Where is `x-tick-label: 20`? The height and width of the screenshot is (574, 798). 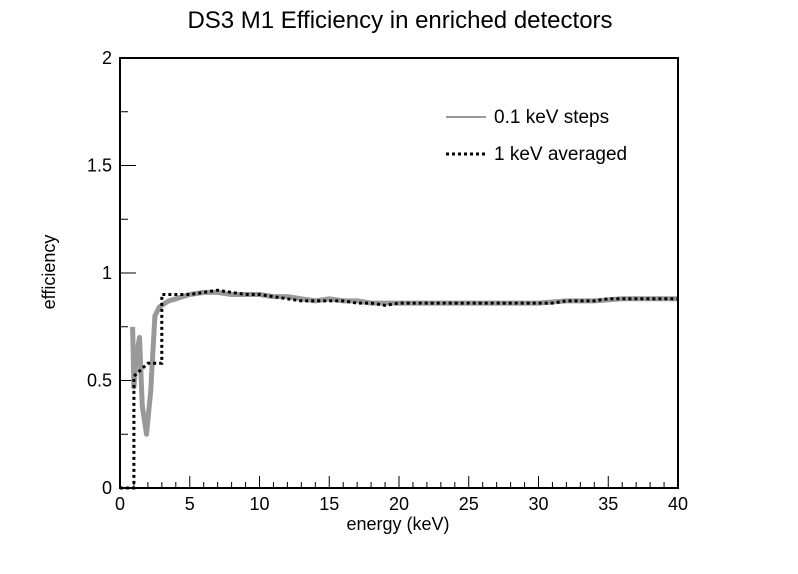
x-tick-label: 20 is located at coordinates (399, 504).